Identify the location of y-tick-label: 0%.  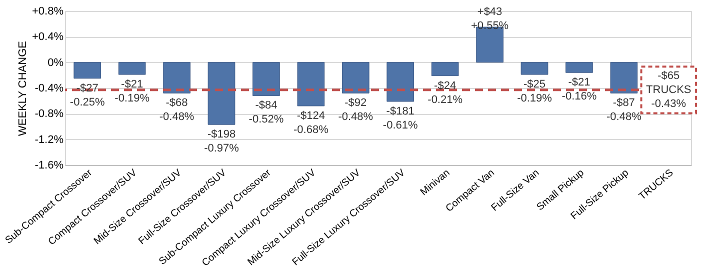
(56, 62).